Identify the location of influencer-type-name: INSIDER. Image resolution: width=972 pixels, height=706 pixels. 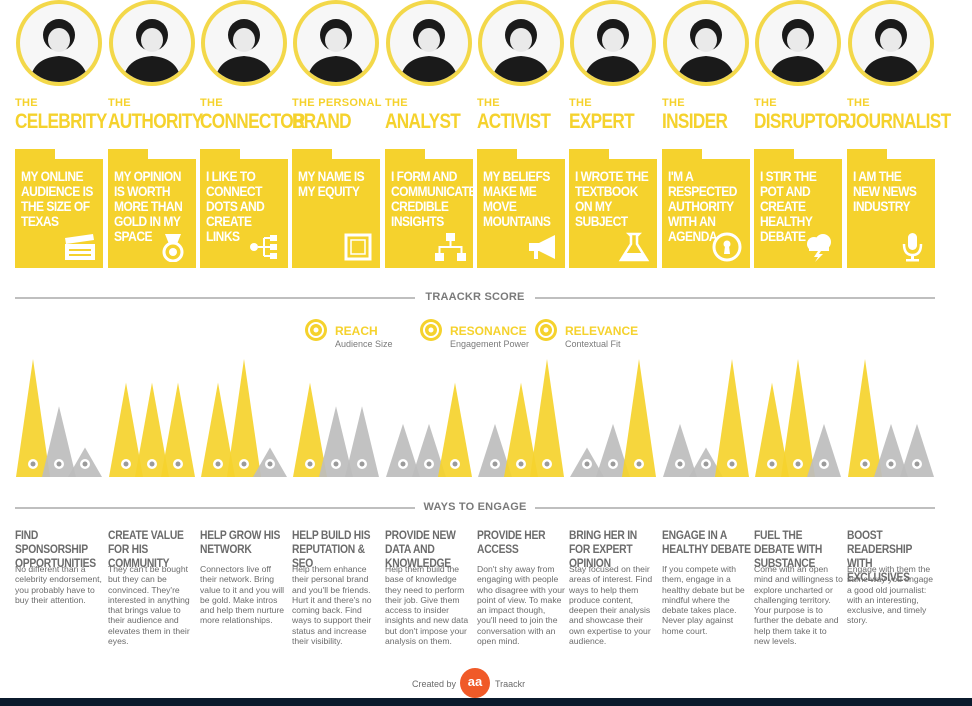
(695, 121).